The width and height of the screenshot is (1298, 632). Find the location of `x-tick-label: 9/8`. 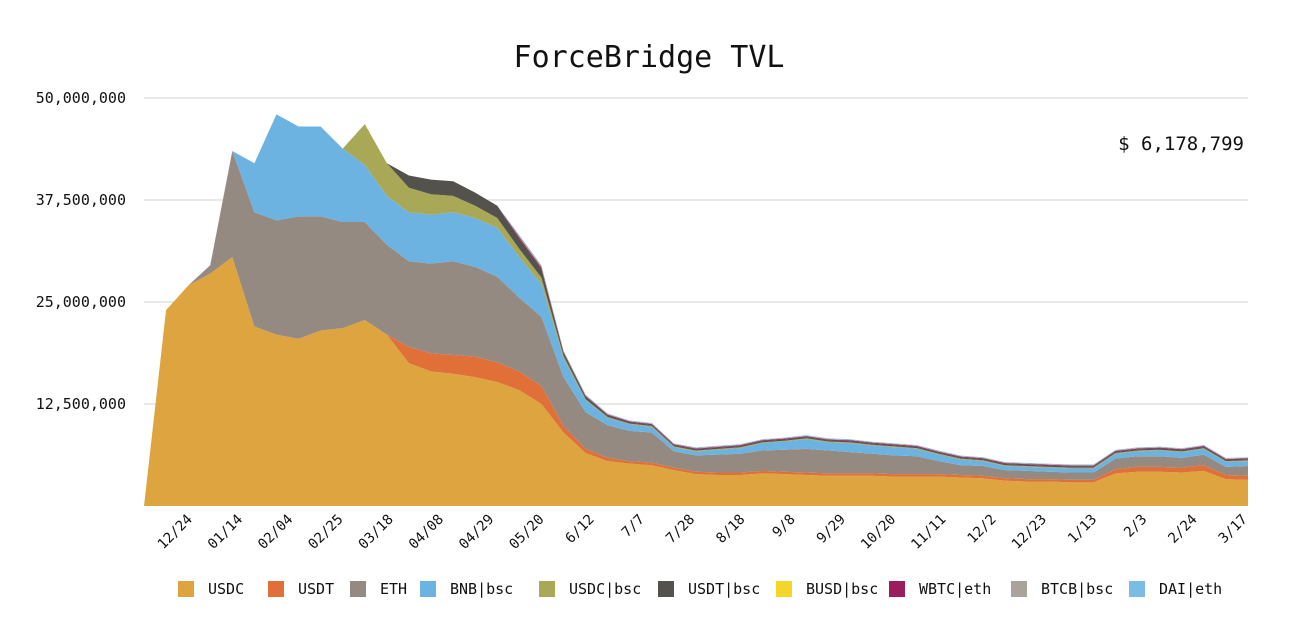

x-tick-label: 9/8 is located at coordinates (783, 526).